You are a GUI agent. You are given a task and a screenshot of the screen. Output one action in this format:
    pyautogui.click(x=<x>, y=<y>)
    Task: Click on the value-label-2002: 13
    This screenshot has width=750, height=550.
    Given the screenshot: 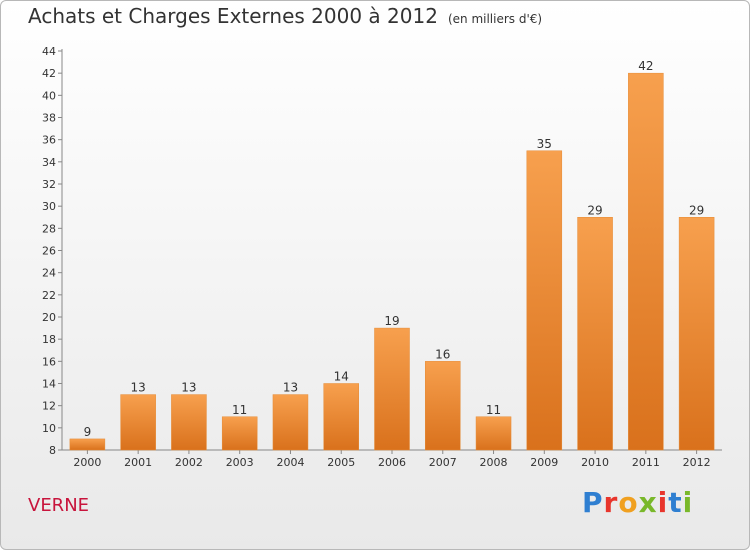 What is the action you would take?
    pyautogui.click(x=188, y=388)
    